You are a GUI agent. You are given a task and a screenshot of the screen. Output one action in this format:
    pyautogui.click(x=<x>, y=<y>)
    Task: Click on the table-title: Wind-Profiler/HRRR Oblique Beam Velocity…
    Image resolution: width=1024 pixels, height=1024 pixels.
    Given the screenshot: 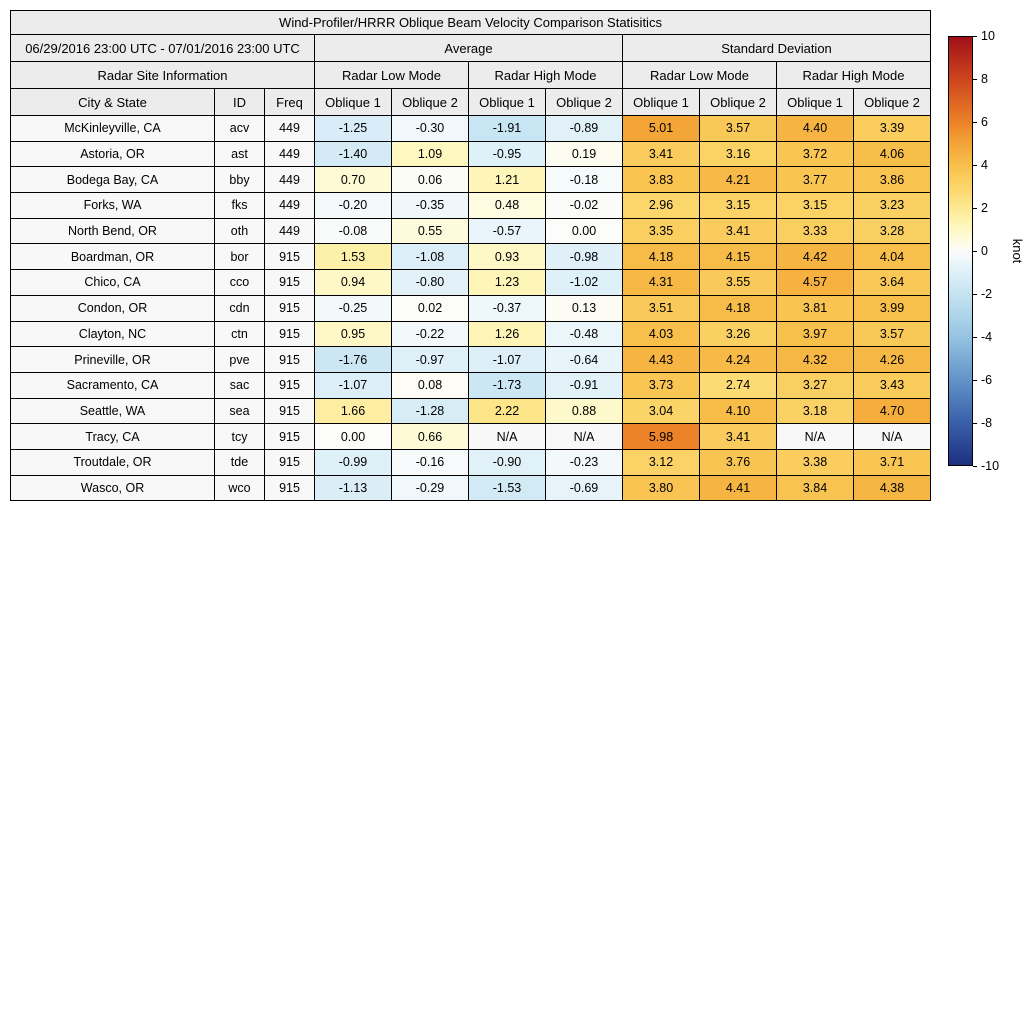 What is the action you would take?
    pyautogui.click(x=470, y=22)
    